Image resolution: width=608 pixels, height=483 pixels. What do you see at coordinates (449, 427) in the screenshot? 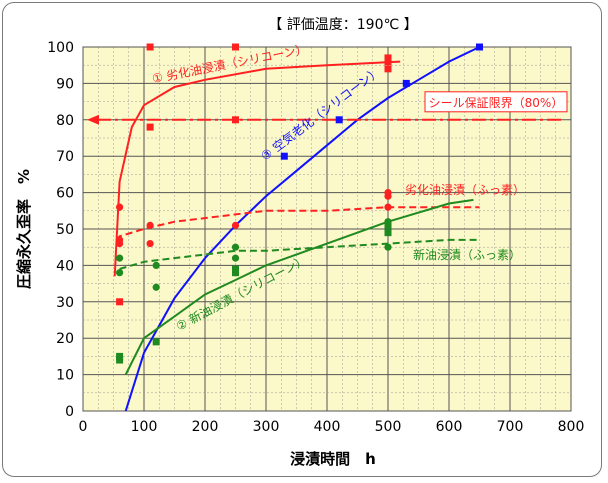
I see `x-tick-label: 600` at bounding box center [449, 427].